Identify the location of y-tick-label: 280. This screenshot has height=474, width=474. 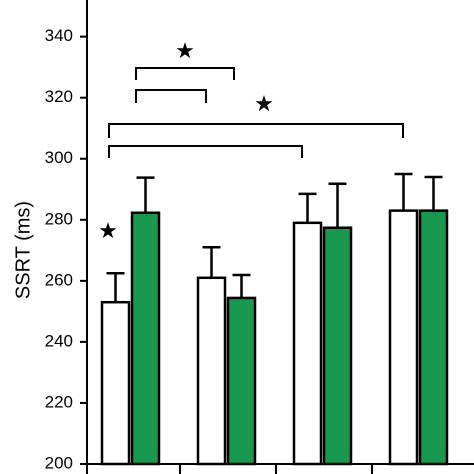
(59, 218).